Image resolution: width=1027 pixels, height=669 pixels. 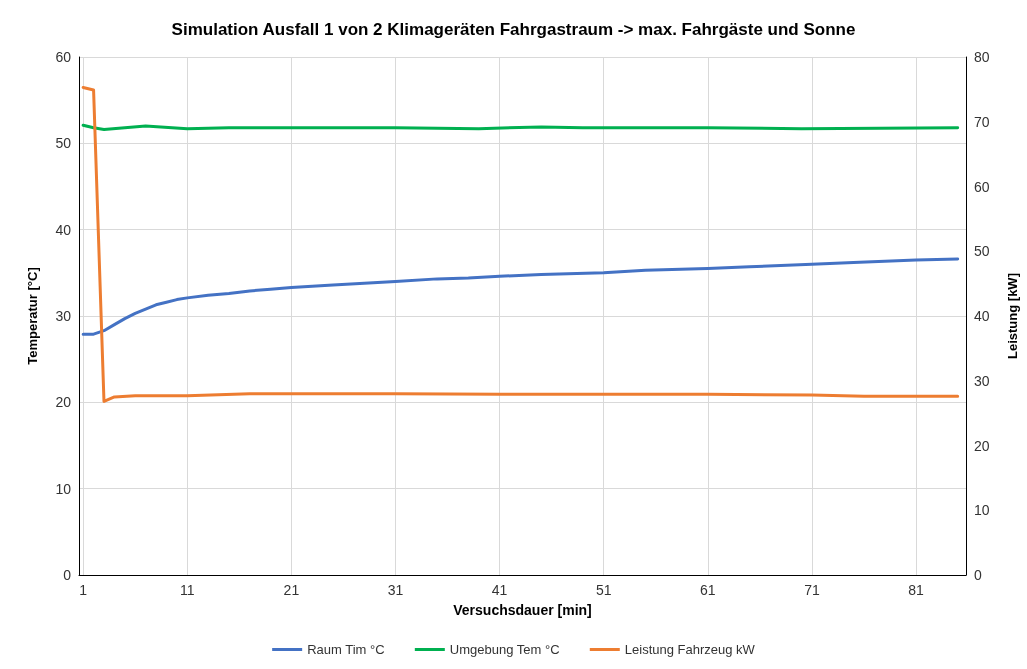 I want to click on y2-tick-label: 40, so click(x=982, y=316).